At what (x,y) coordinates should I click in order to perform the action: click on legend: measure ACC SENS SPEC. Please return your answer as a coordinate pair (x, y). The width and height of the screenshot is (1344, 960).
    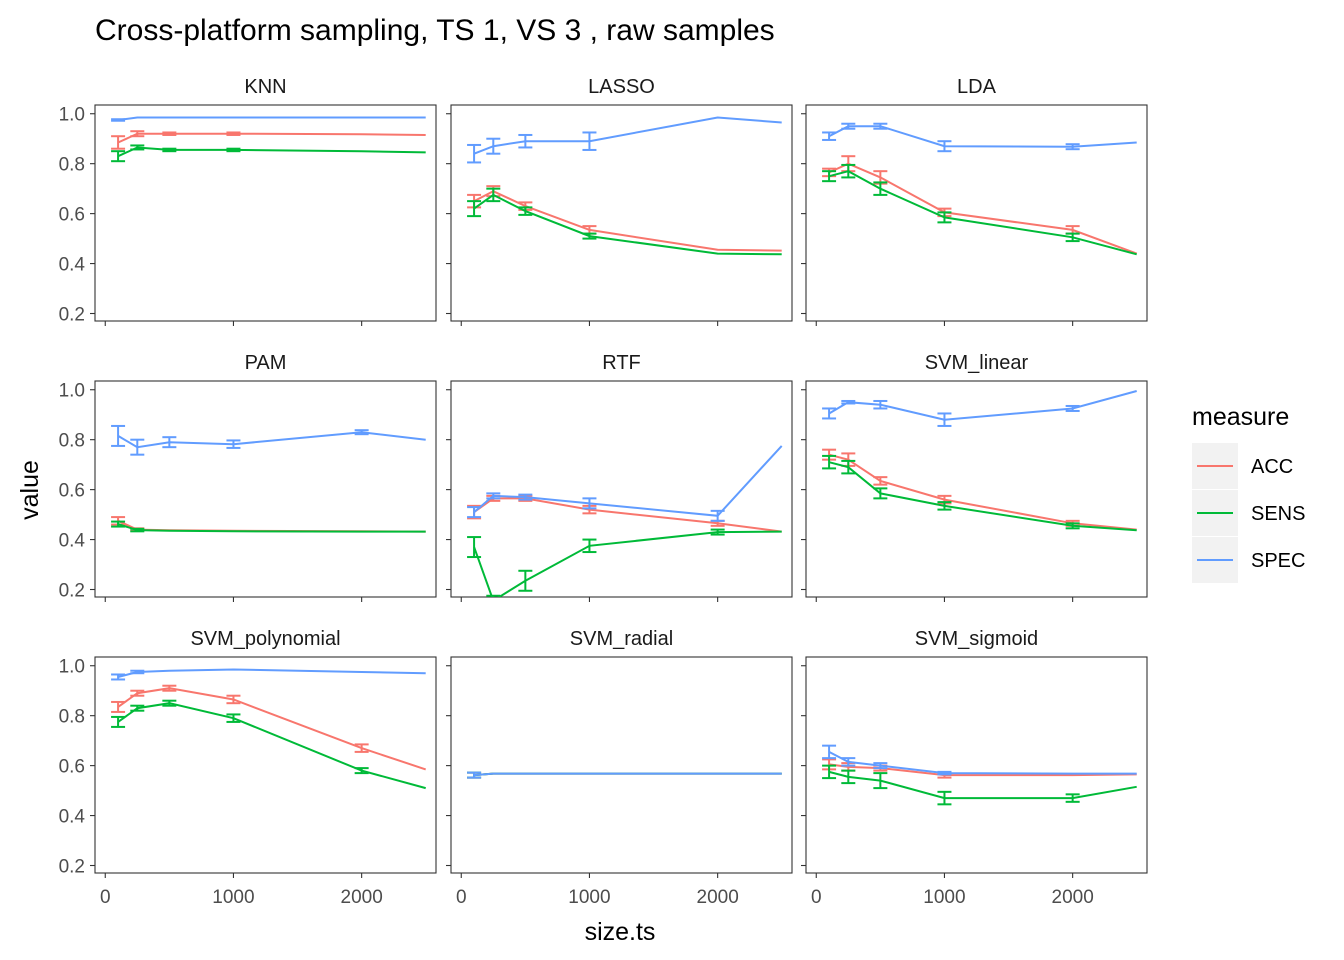
    Looking at the image, I should click on (1248, 493).